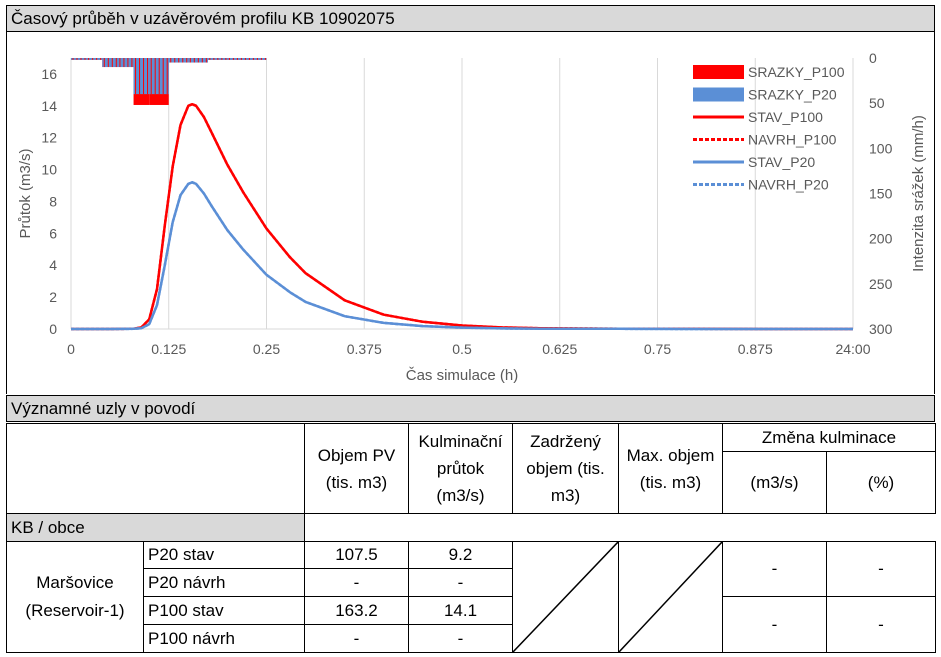 Image resolution: width=941 pixels, height=657 pixels. Describe the element at coordinates (788, 185) in the screenshot. I see `legend-label-navrh-p20: NAVRH_P20` at that location.